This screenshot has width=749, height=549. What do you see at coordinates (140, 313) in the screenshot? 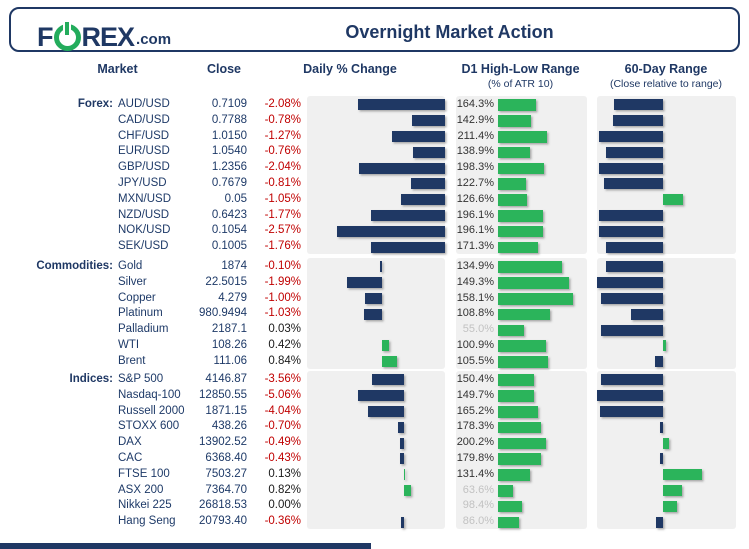
I see `market-cell: Platinum` at bounding box center [140, 313].